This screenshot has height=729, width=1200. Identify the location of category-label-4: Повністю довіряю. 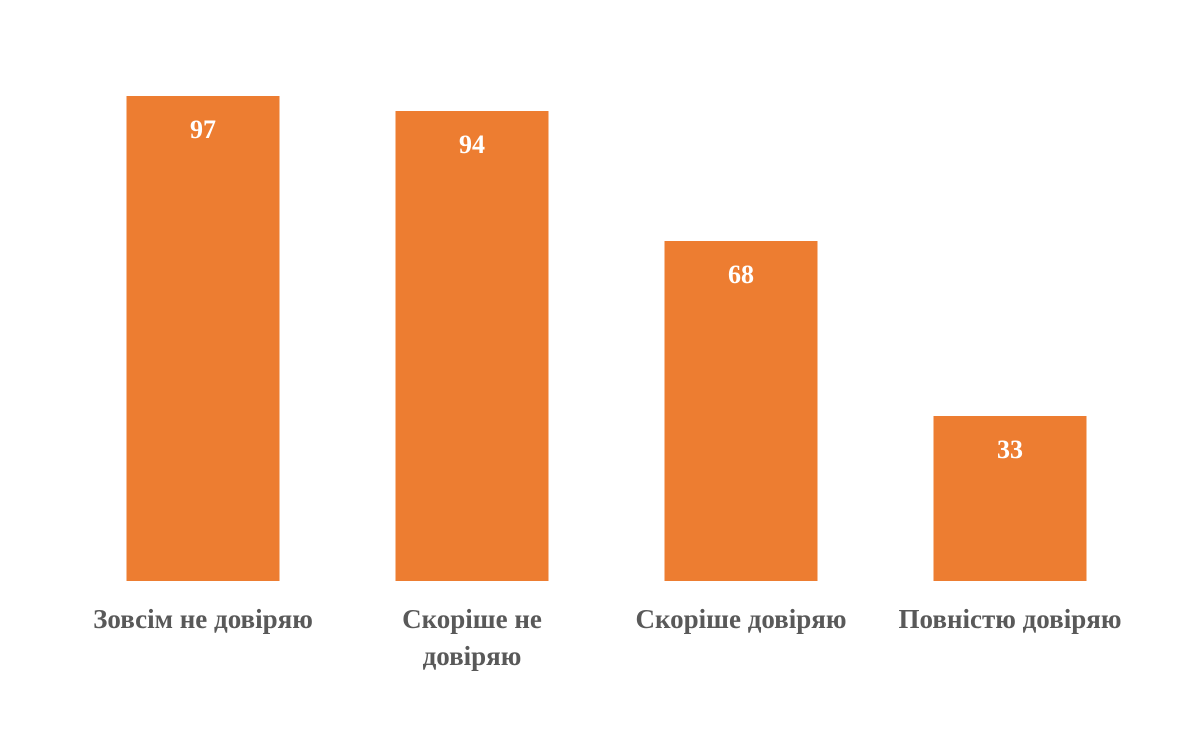
(1010, 619).